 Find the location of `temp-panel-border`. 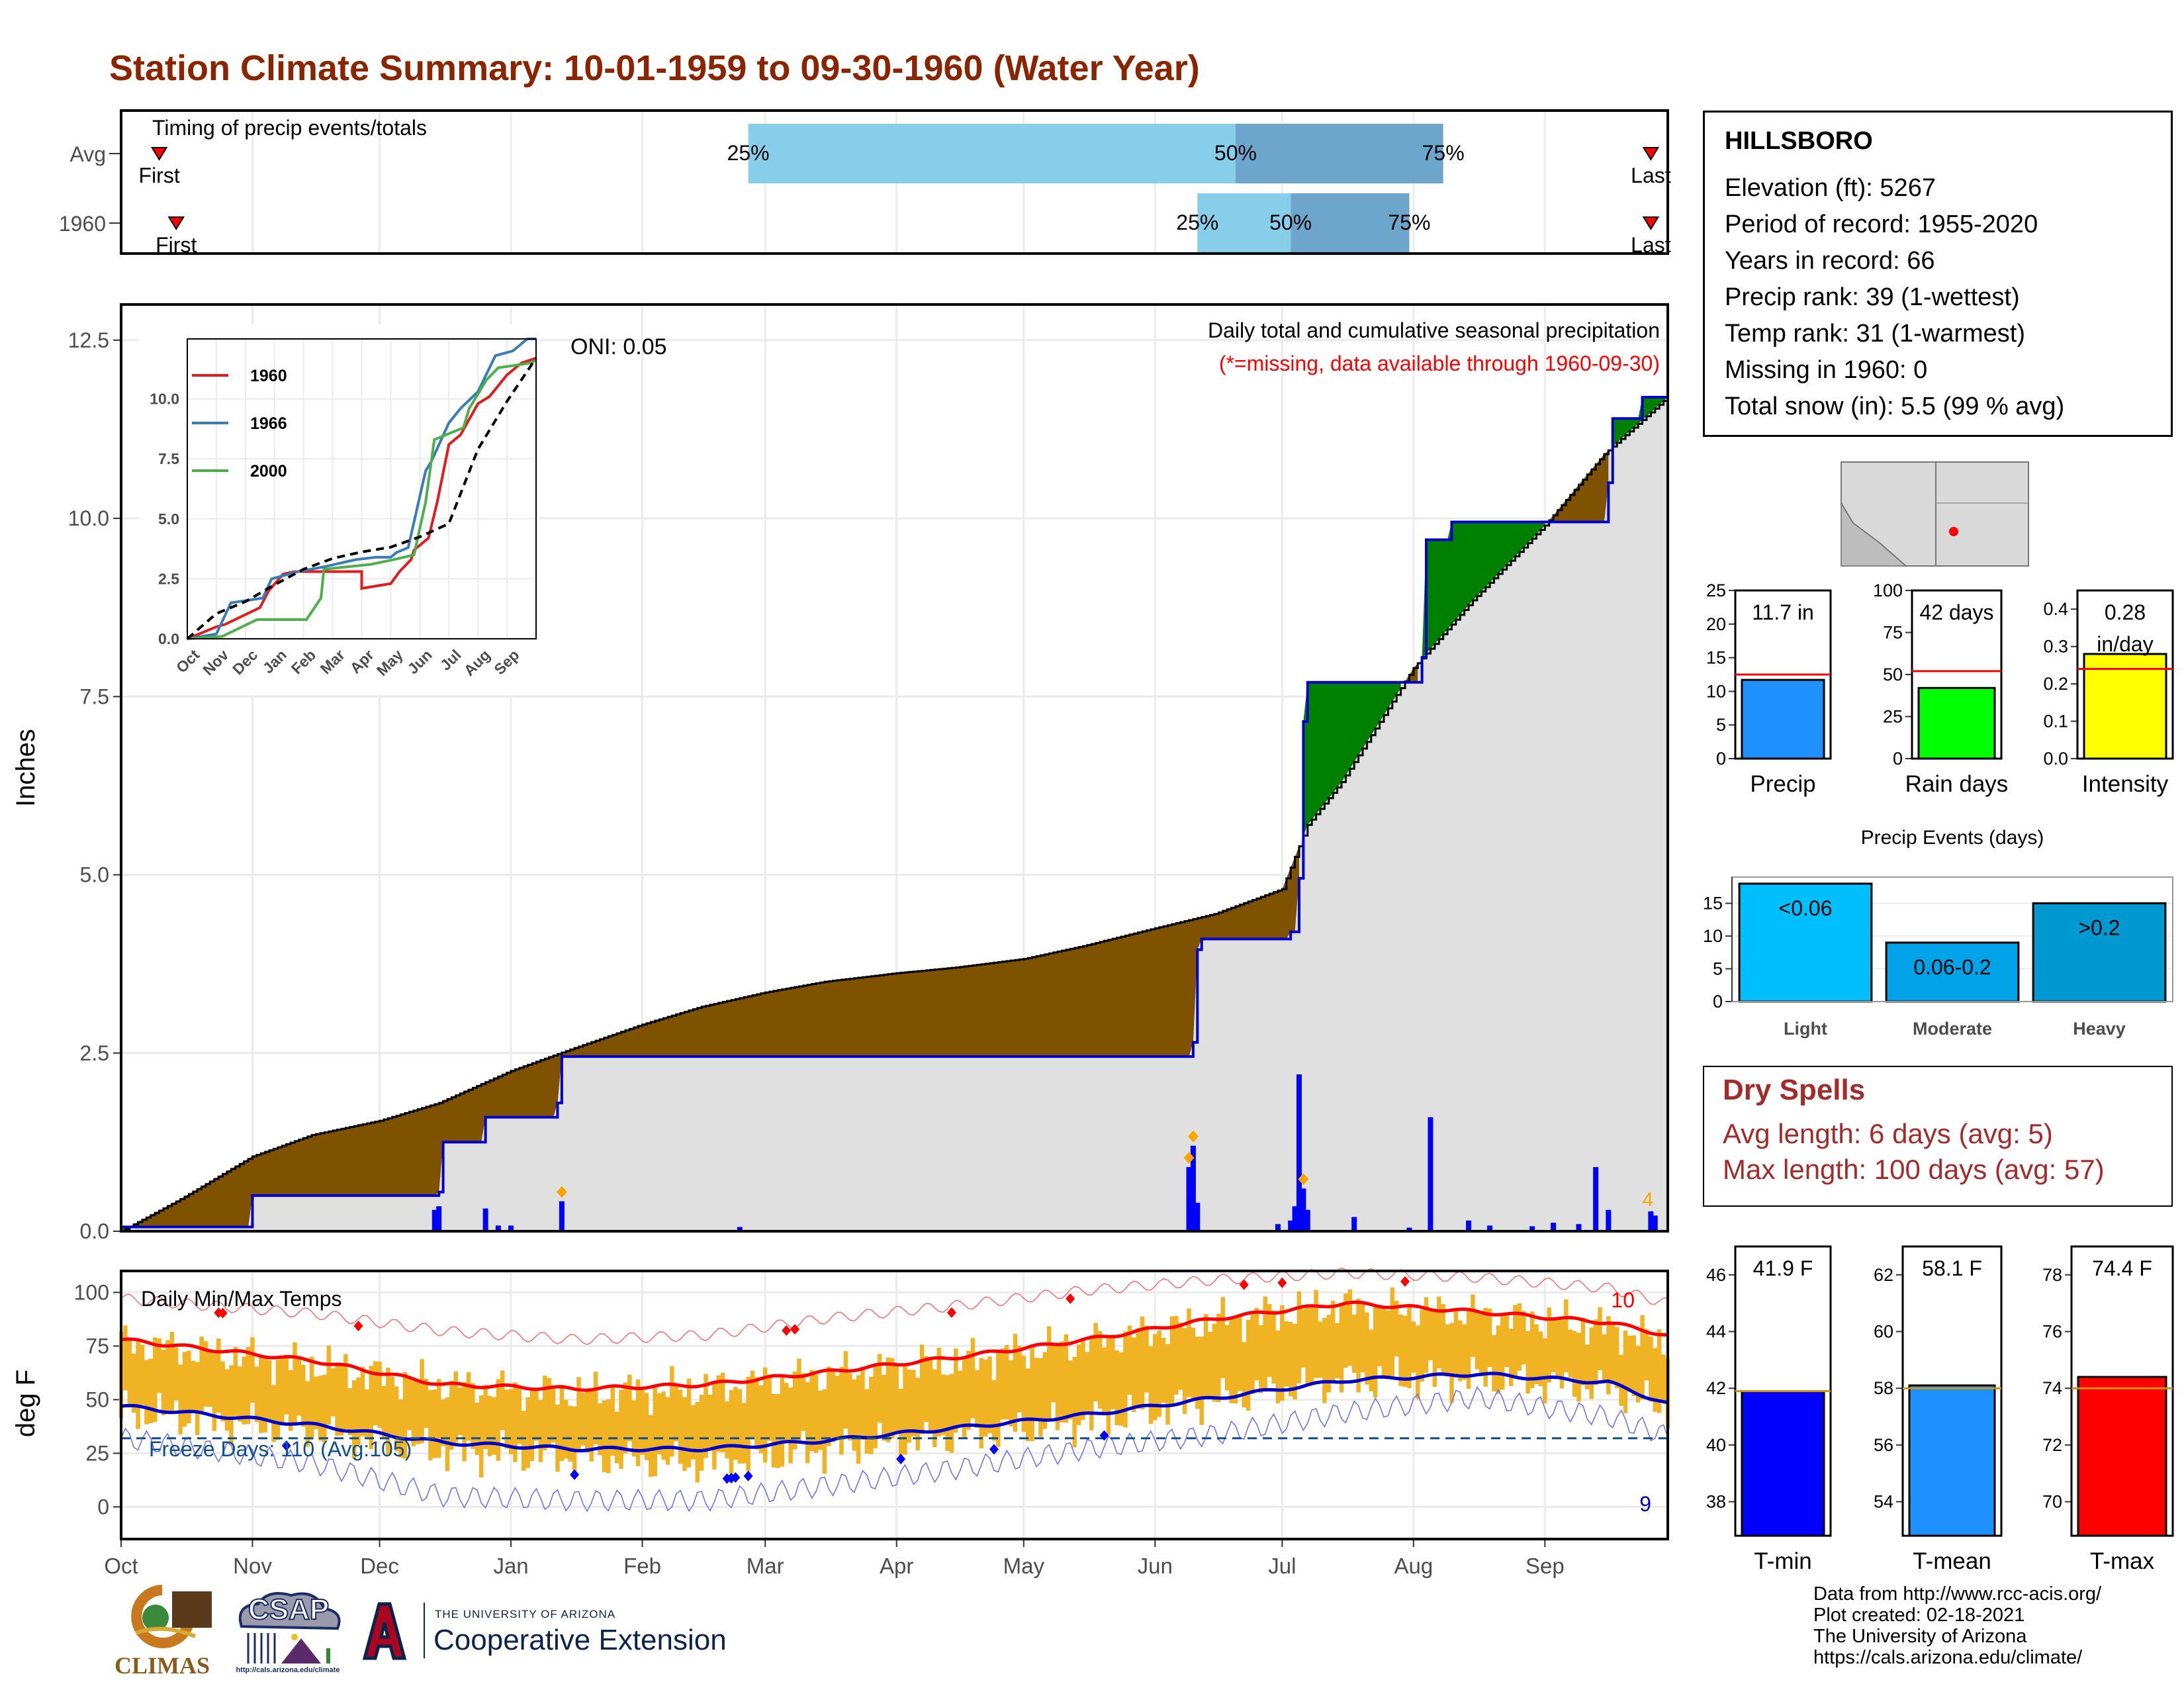

temp-panel-border is located at coordinates (894, 1405).